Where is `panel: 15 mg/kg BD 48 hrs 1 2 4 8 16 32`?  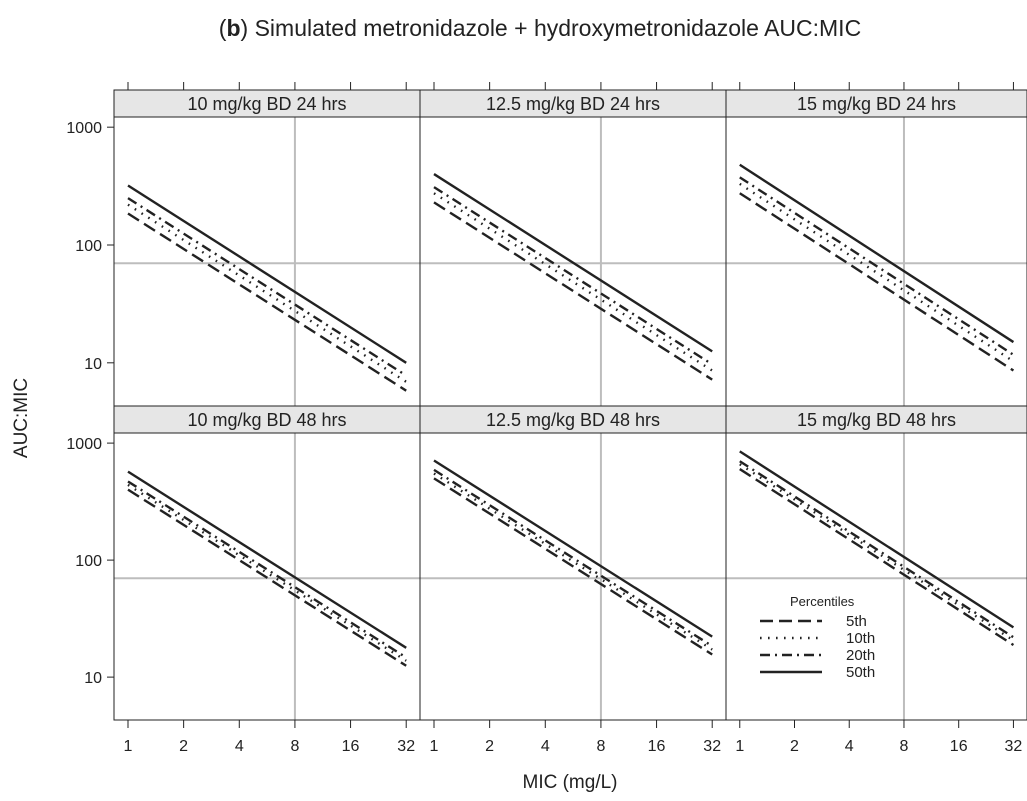
panel: 15 mg/kg BD 48 hrs 1 2 4 8 16 32 is located at coordinates (876, 580).